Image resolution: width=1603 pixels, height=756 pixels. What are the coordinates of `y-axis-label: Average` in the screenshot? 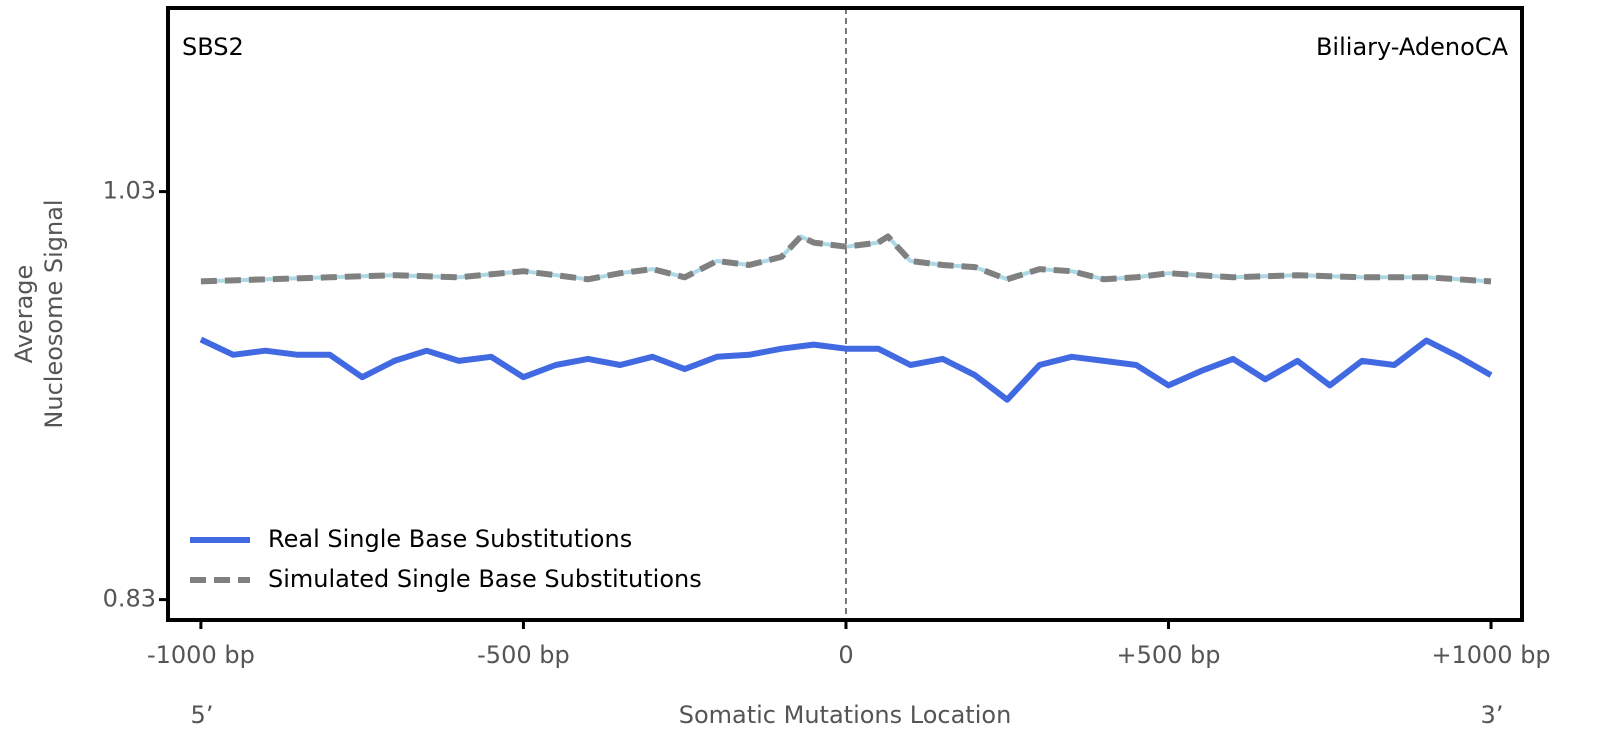 It's located at (24, 314).